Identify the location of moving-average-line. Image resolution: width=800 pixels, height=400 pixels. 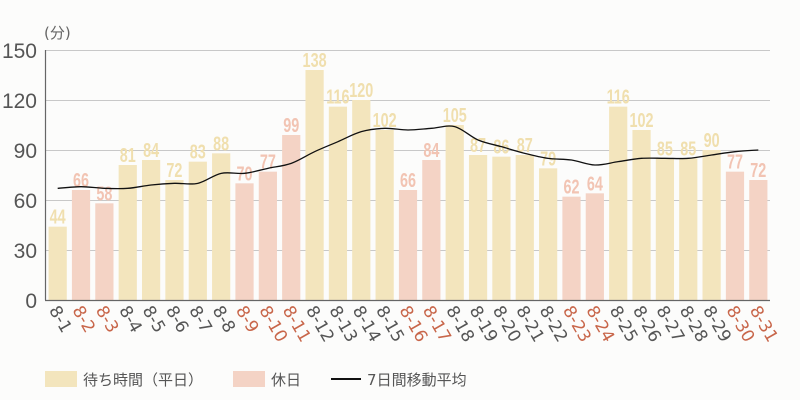
(408, 157).